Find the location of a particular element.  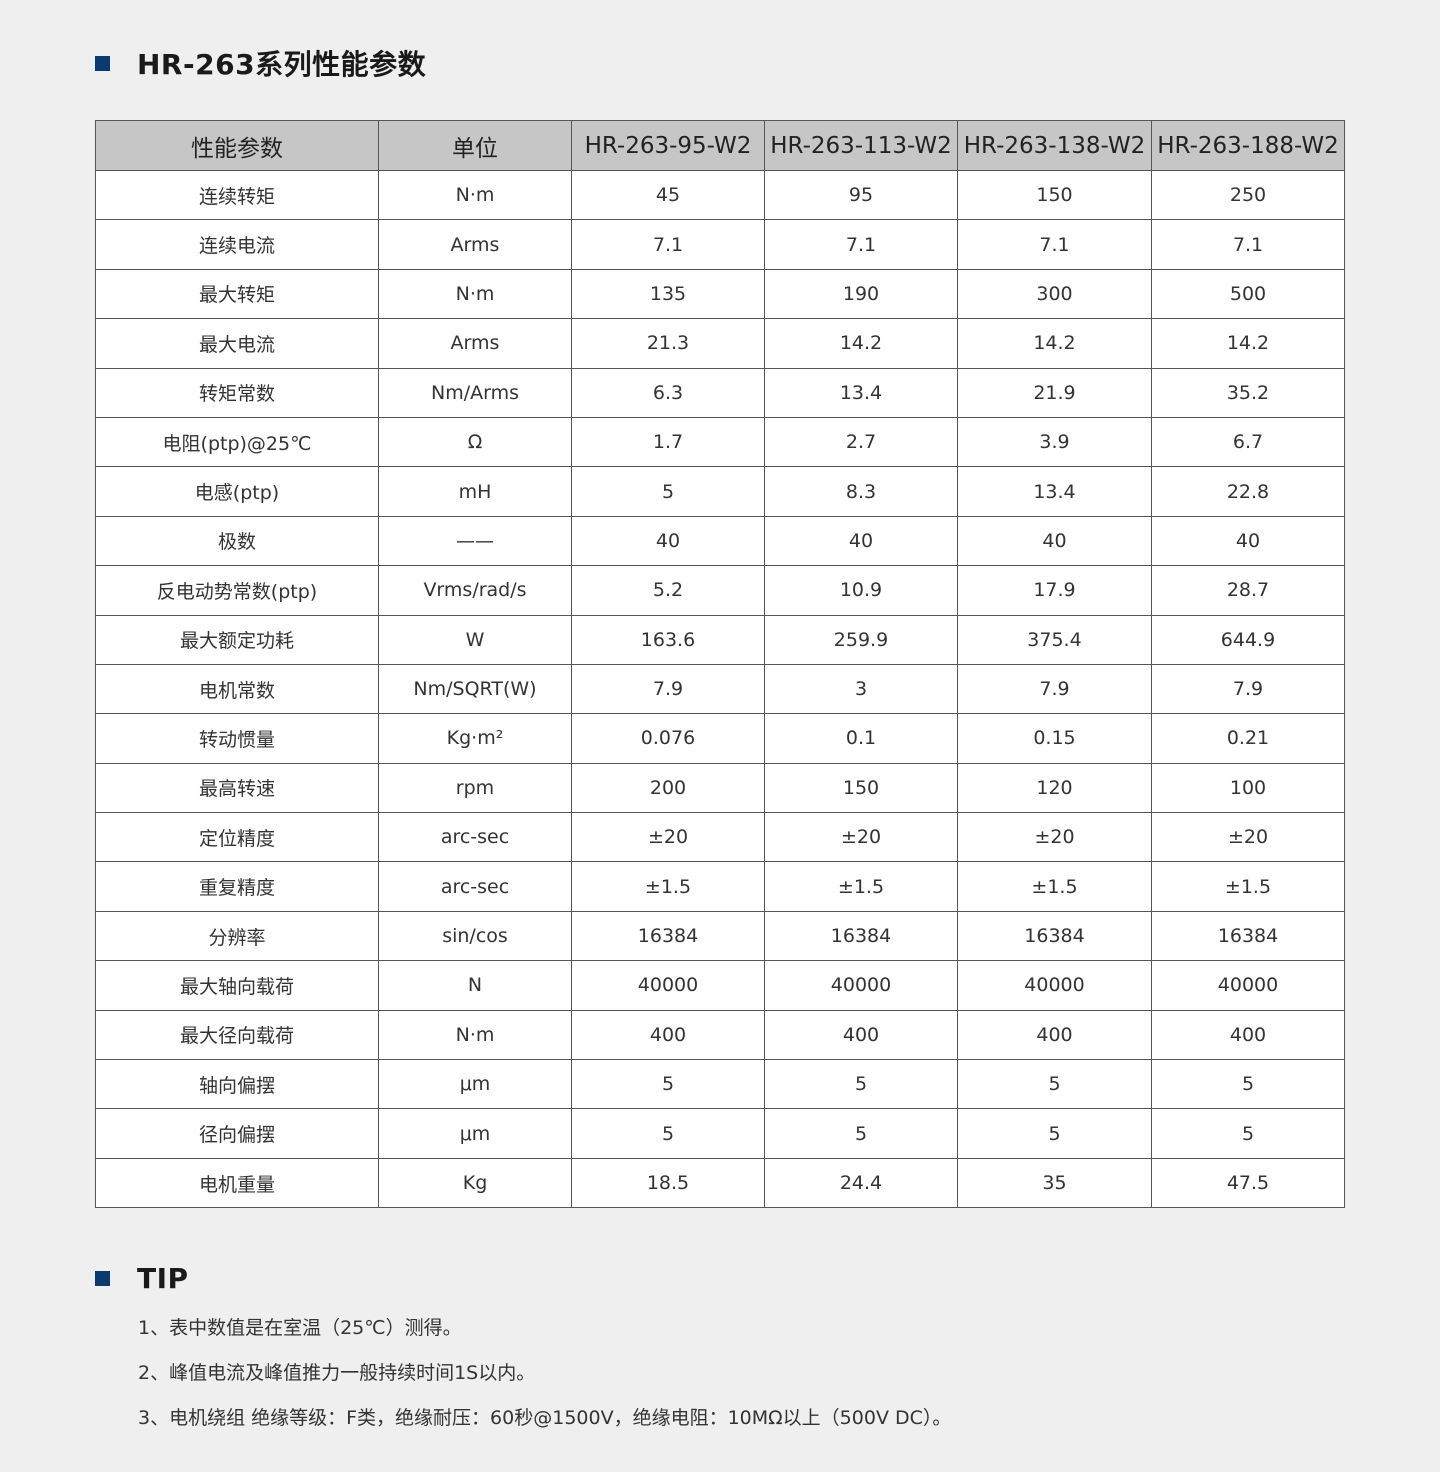

table-row: 最大电流 Arms 21.3 14.2 14.2 14.2 is located at coordinates (720, 343).